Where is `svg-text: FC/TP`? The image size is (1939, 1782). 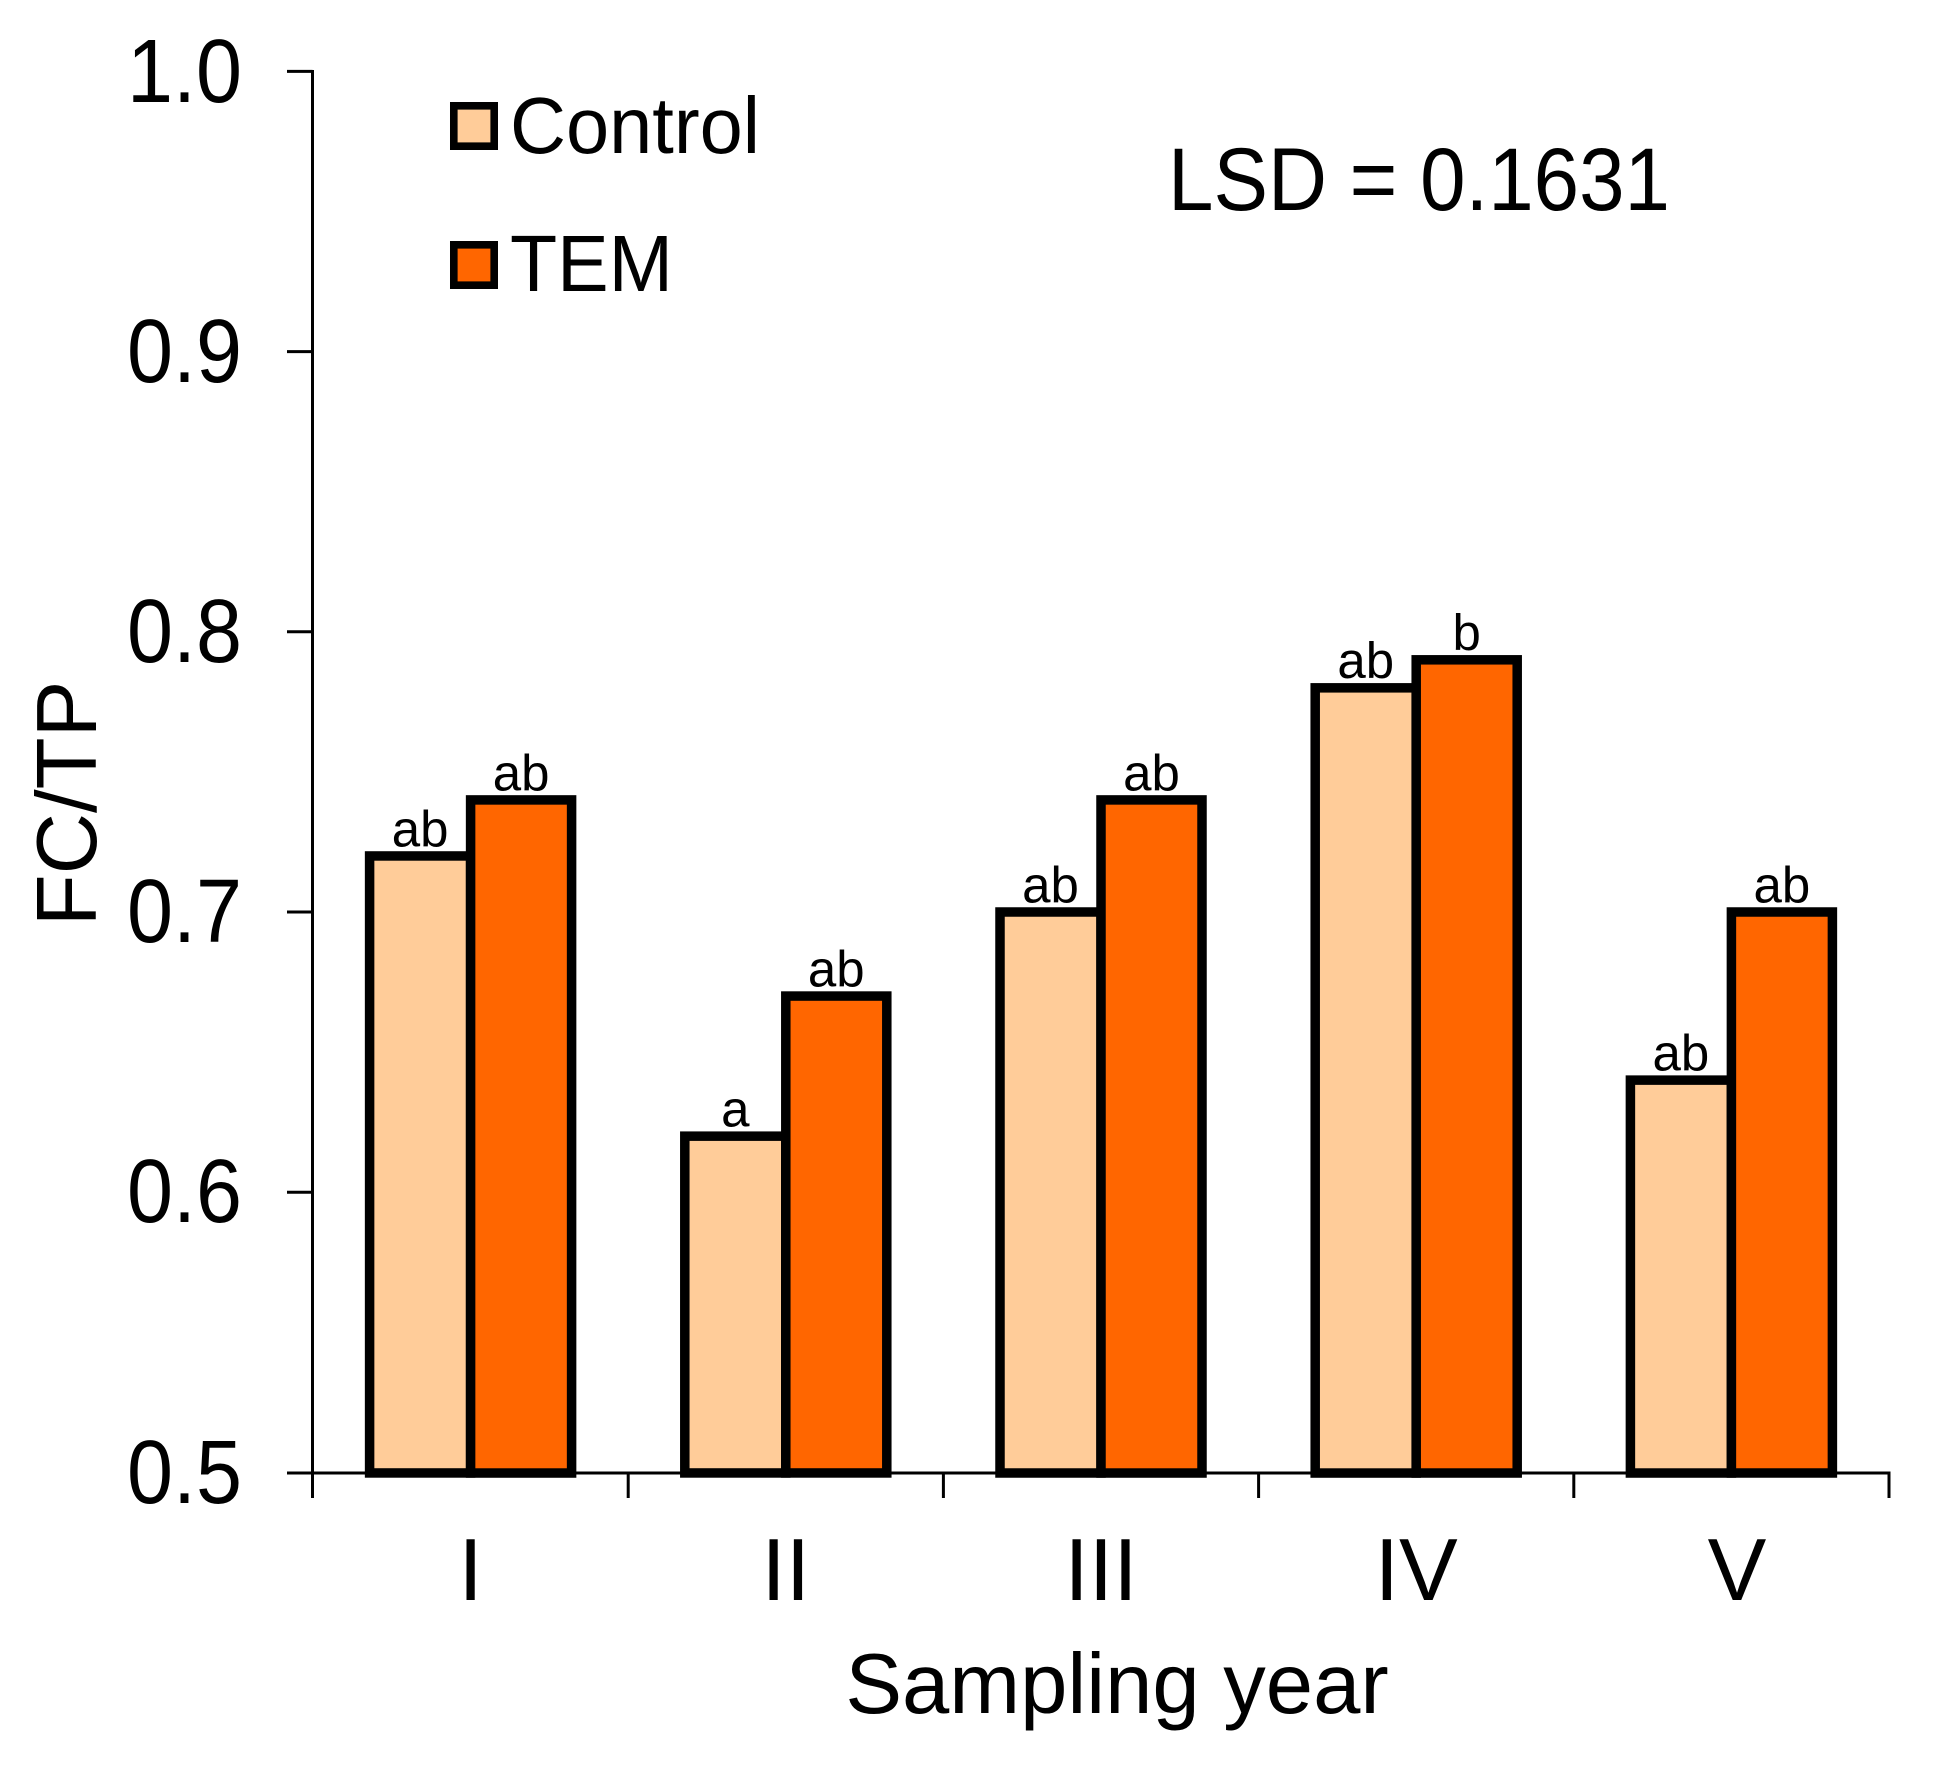
svg-text: FC/TP is located at coordinates (67, 804).